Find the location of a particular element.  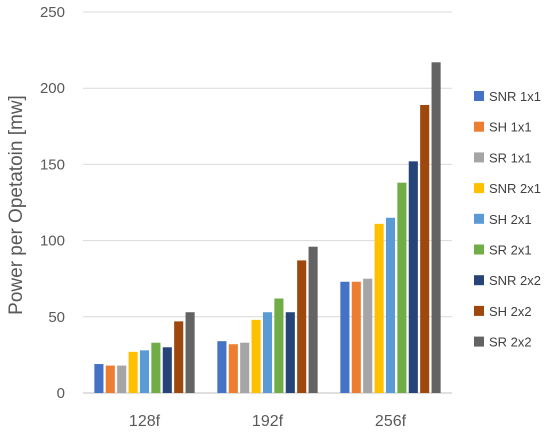

y-tick-label: 0 is located at coordinates (61, 393).